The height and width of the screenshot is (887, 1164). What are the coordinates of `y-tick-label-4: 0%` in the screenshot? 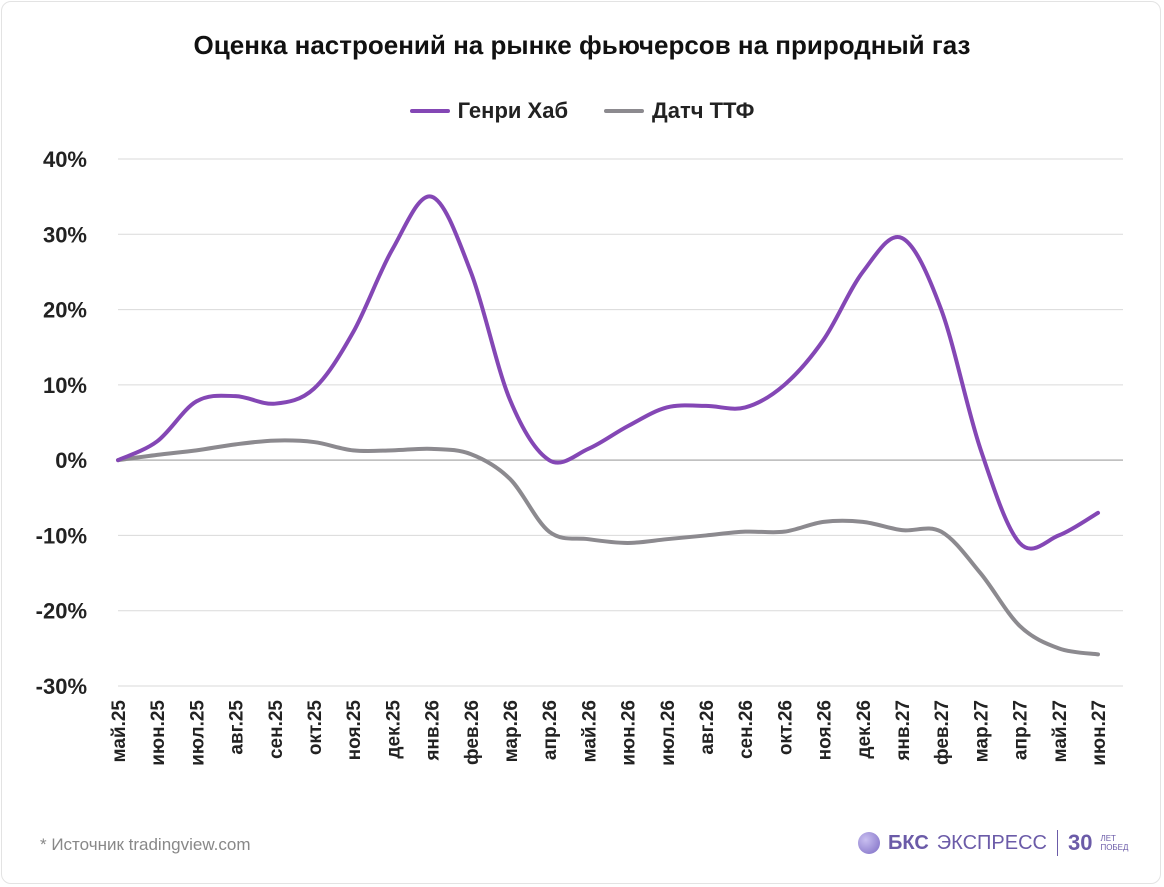 It's located at (71, 460).